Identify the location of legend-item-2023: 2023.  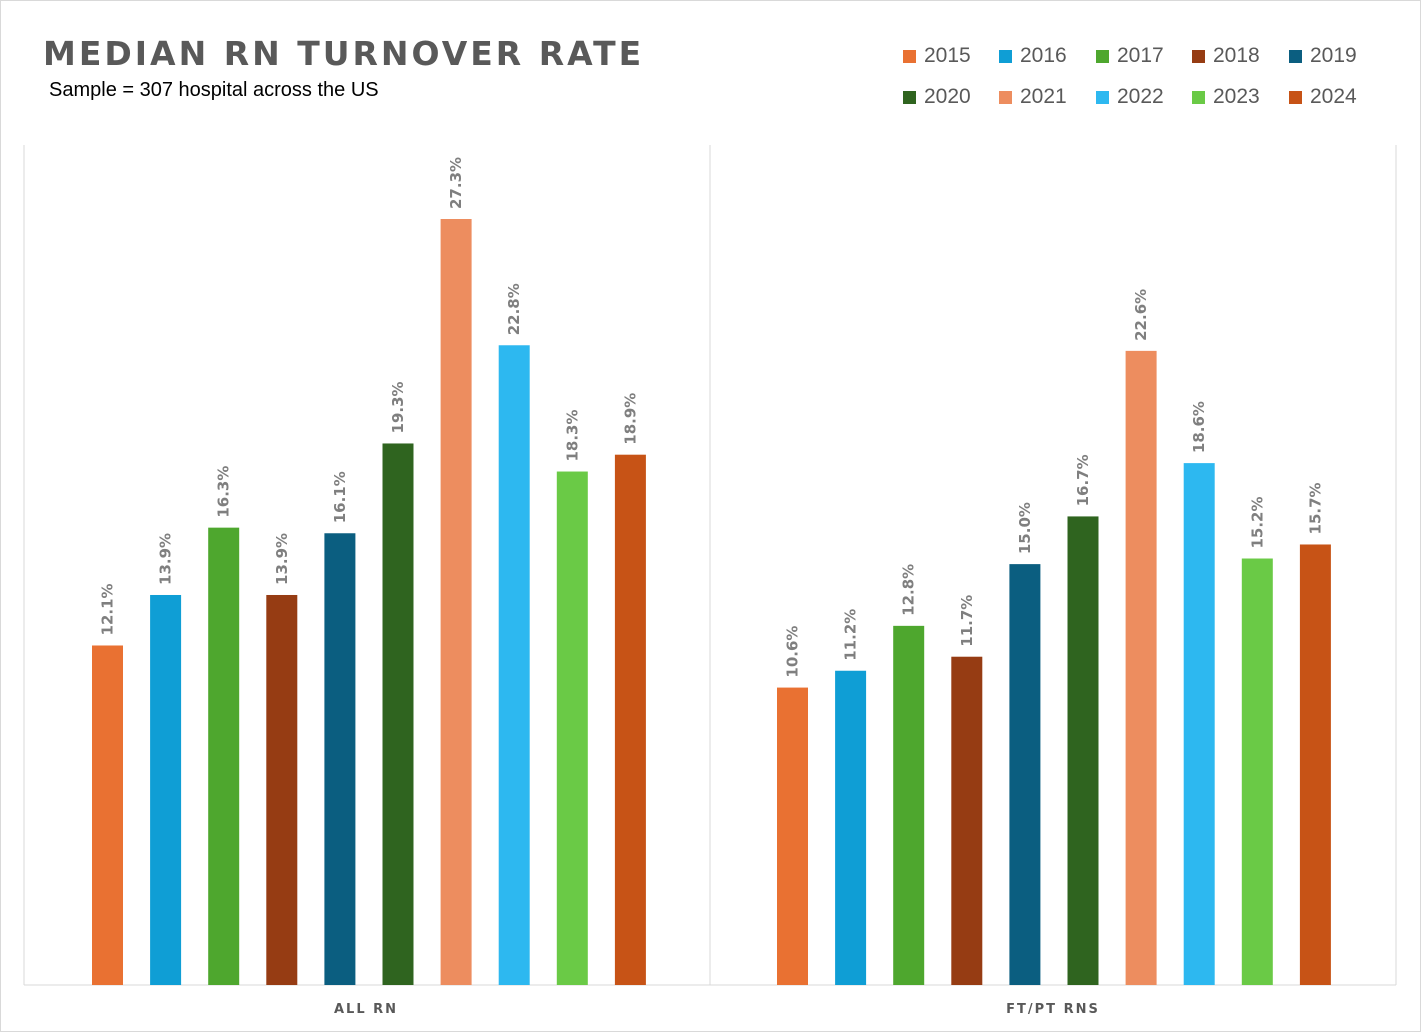
(1226, 97).